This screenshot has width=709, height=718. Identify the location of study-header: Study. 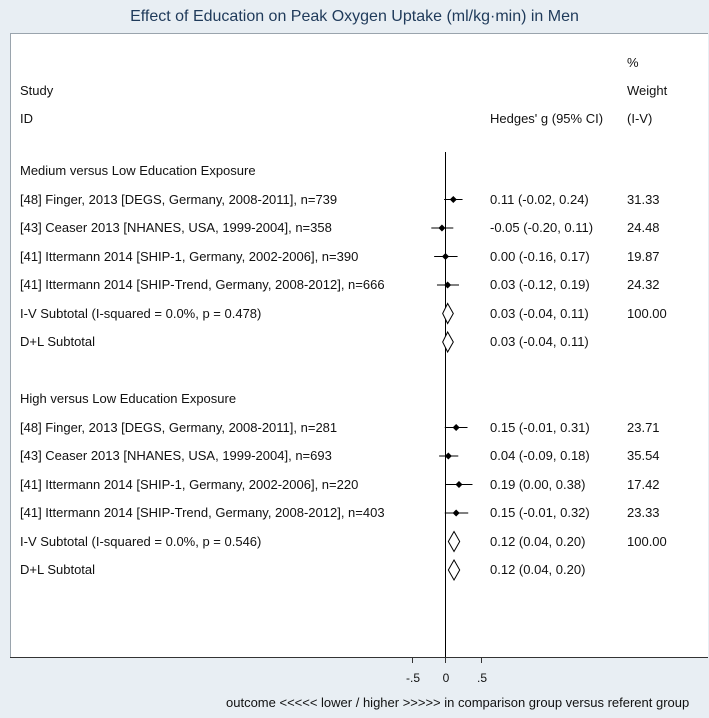
(37, 90).